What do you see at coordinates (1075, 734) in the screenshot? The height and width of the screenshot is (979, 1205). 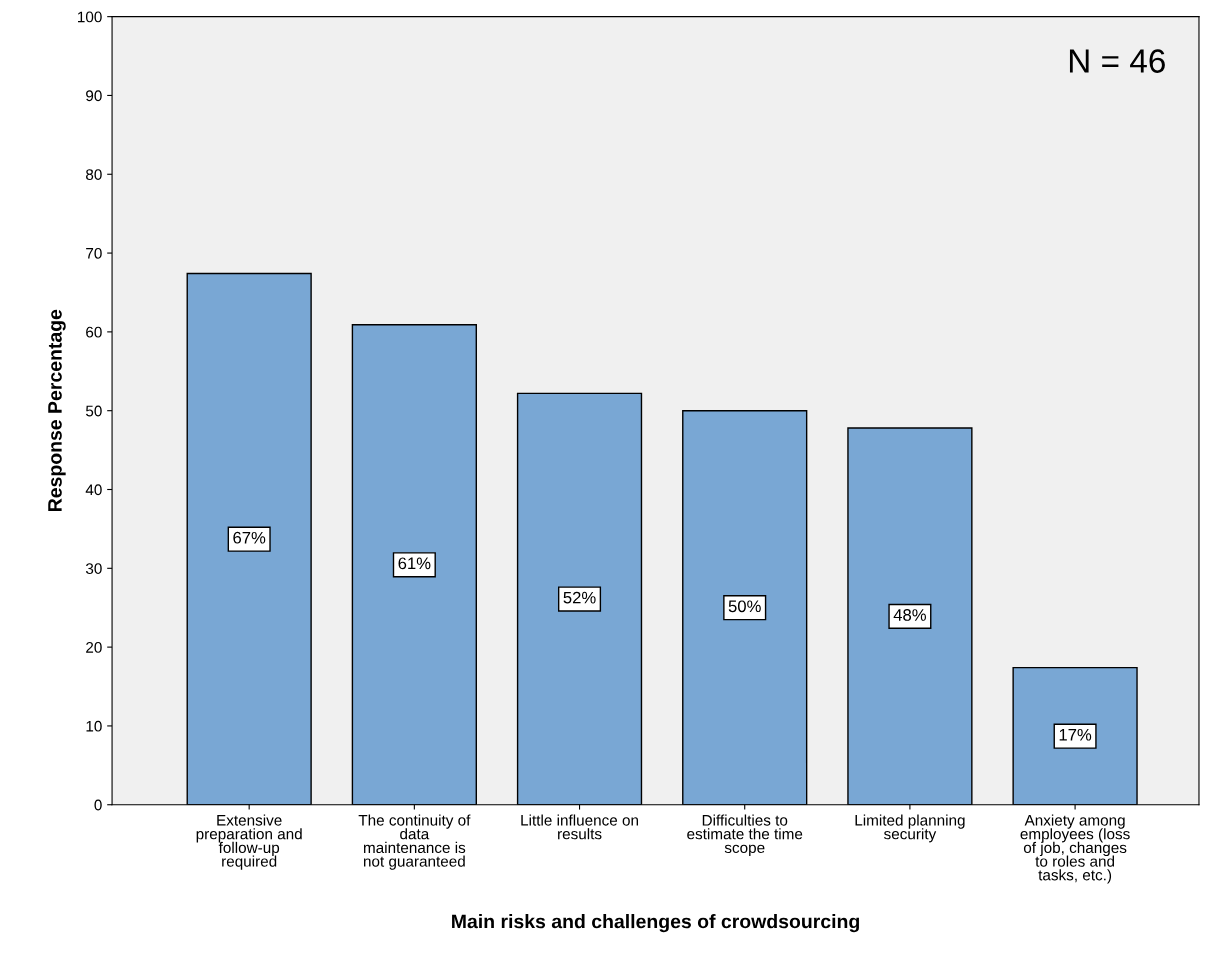 I see `data-label: 17%` at bounding box center [1075, 734].